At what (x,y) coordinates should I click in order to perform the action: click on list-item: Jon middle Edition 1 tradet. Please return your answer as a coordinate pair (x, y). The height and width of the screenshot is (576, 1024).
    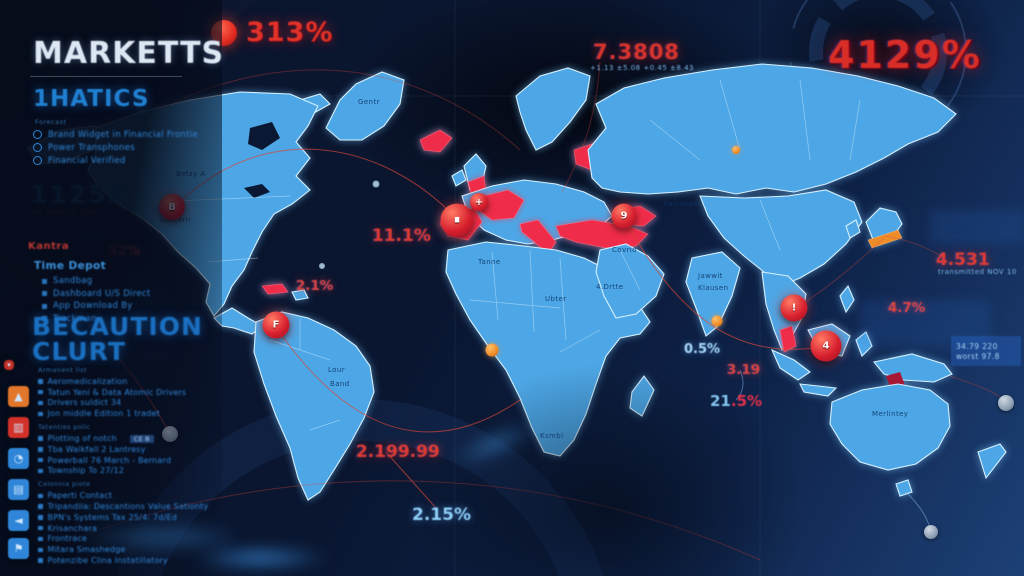
    Looking at the image, I should click on (128, 413).